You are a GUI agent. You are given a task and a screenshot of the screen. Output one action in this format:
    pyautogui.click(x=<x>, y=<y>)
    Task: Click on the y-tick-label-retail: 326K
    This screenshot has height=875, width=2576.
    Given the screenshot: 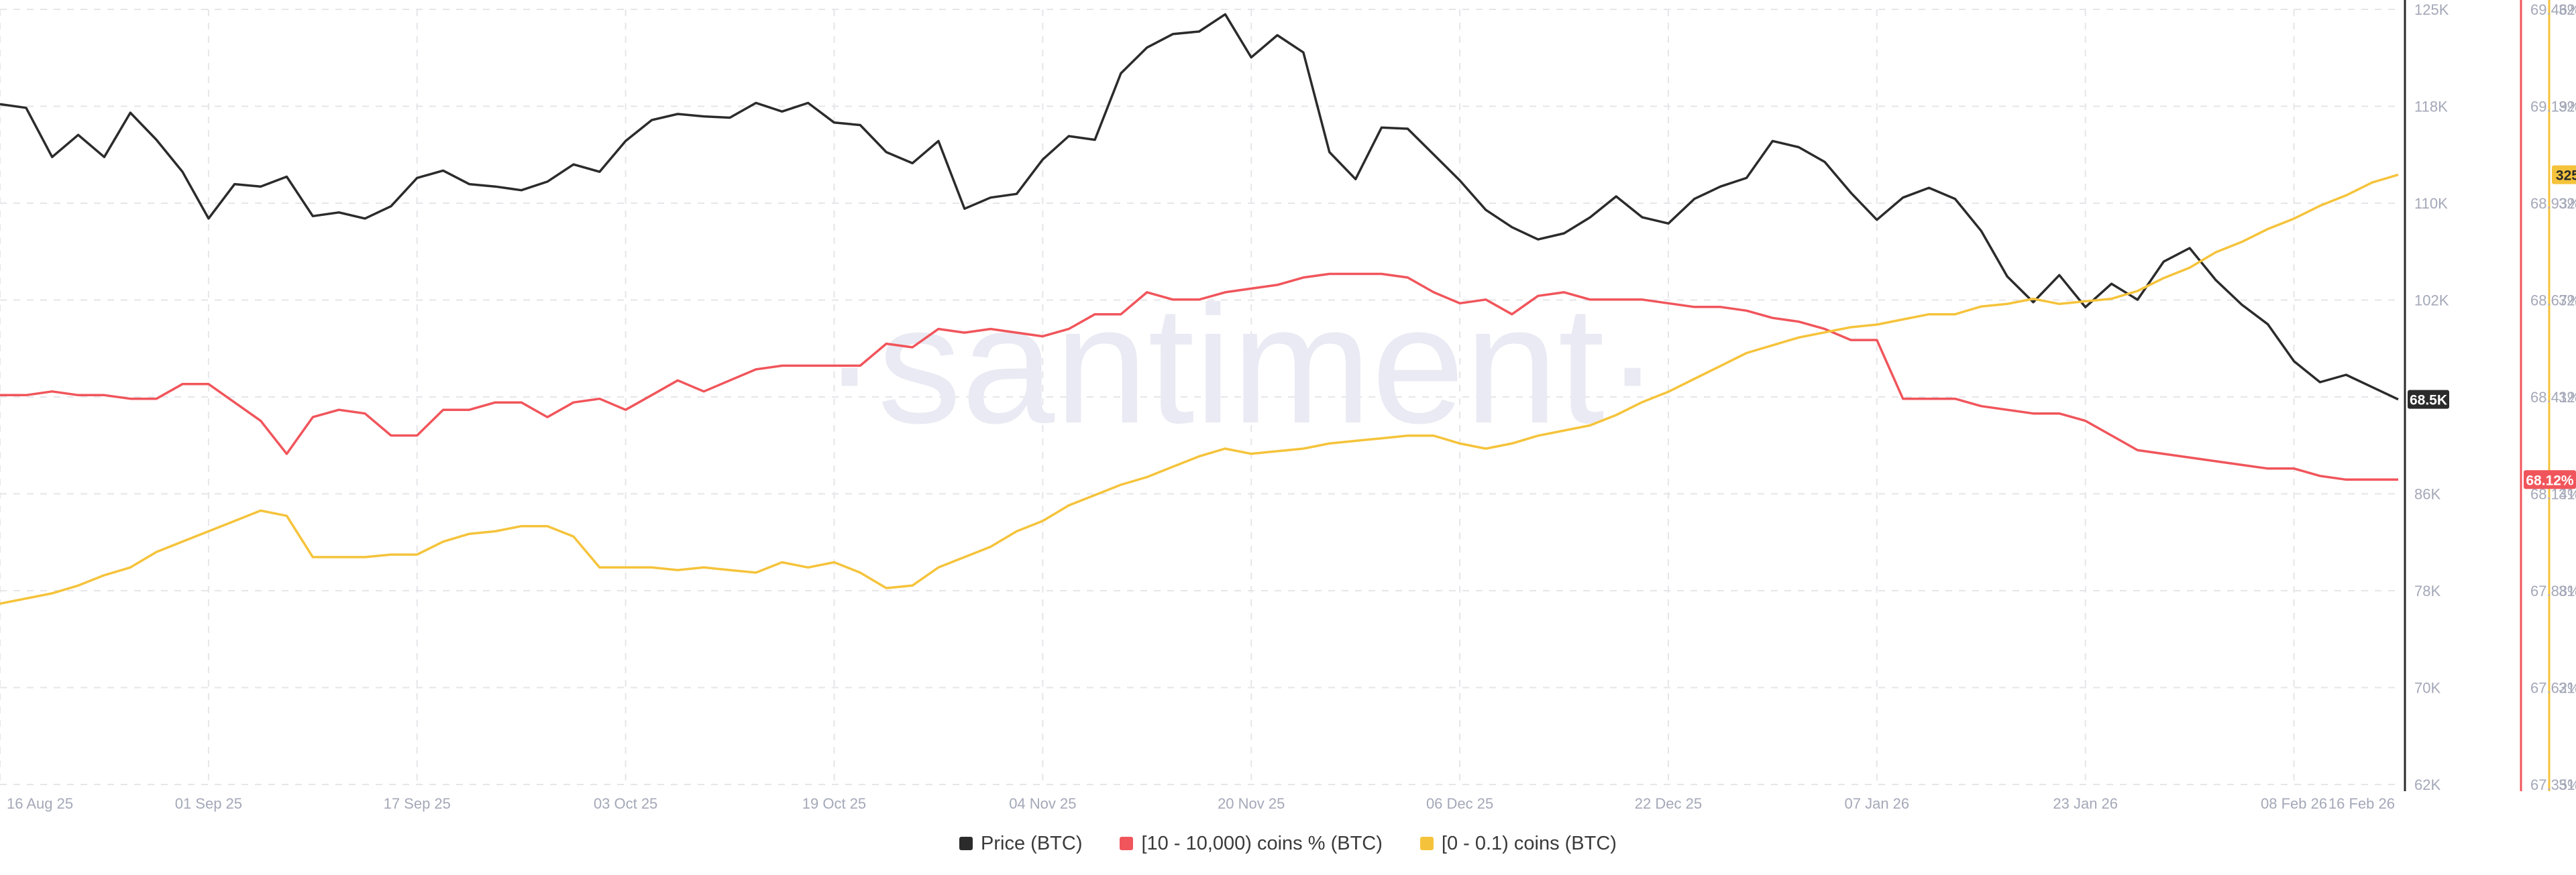 What is the action you would take?
    pyautogui.click(x=2567, y=107)
    